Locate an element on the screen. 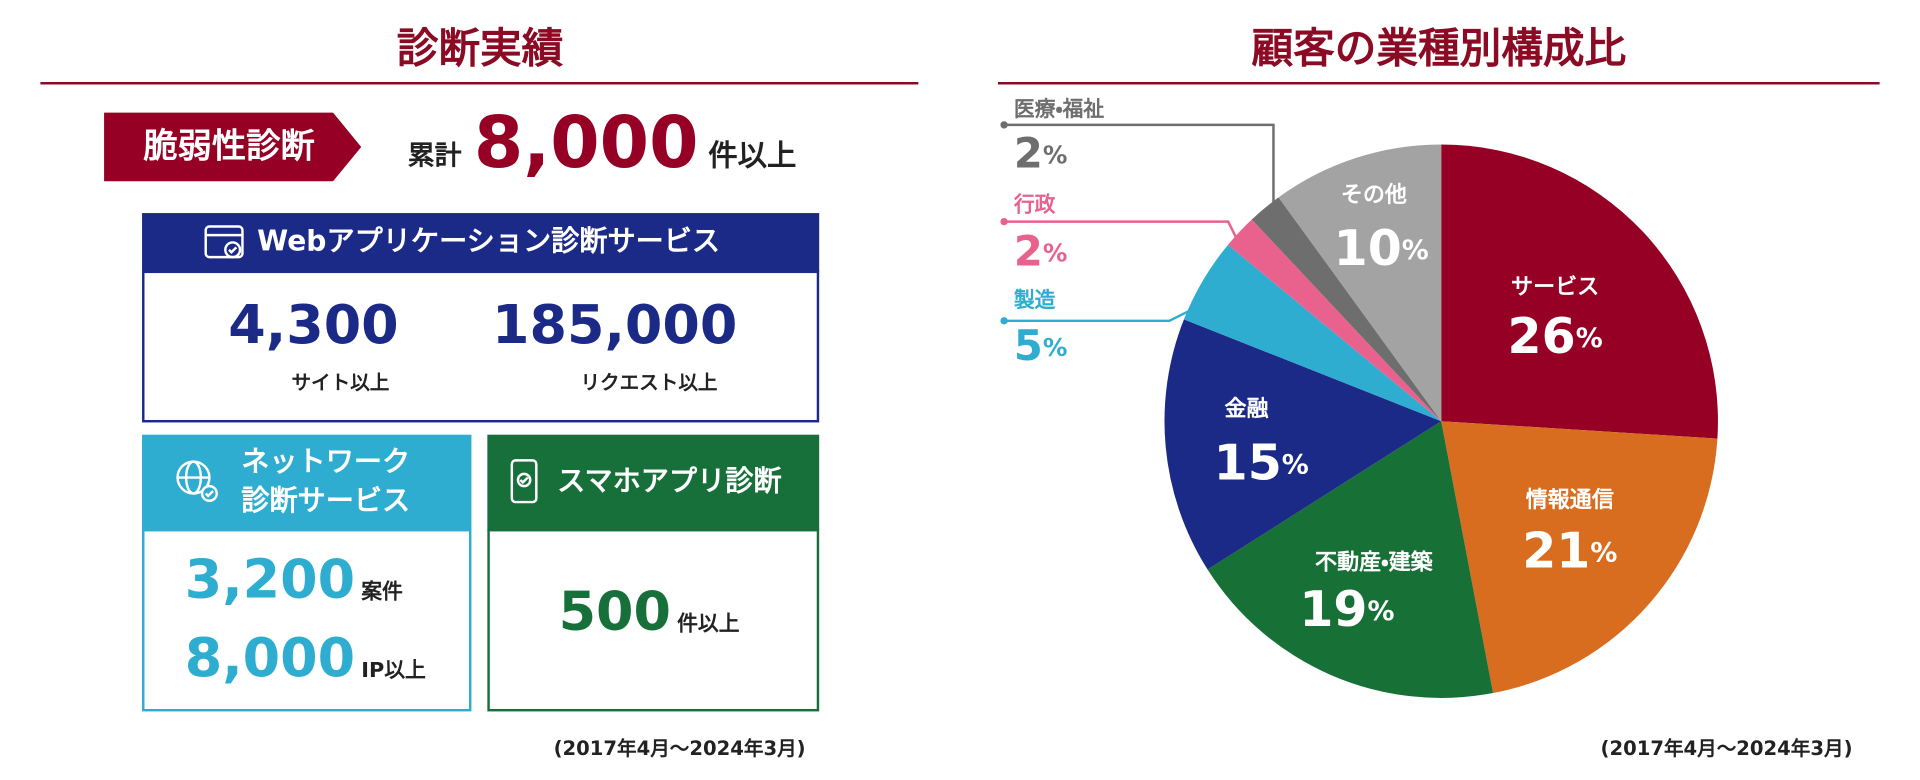 The width and height of the screenshot is (1920, 780). slice-category: 行政 is located at coordinates (1034, 205).